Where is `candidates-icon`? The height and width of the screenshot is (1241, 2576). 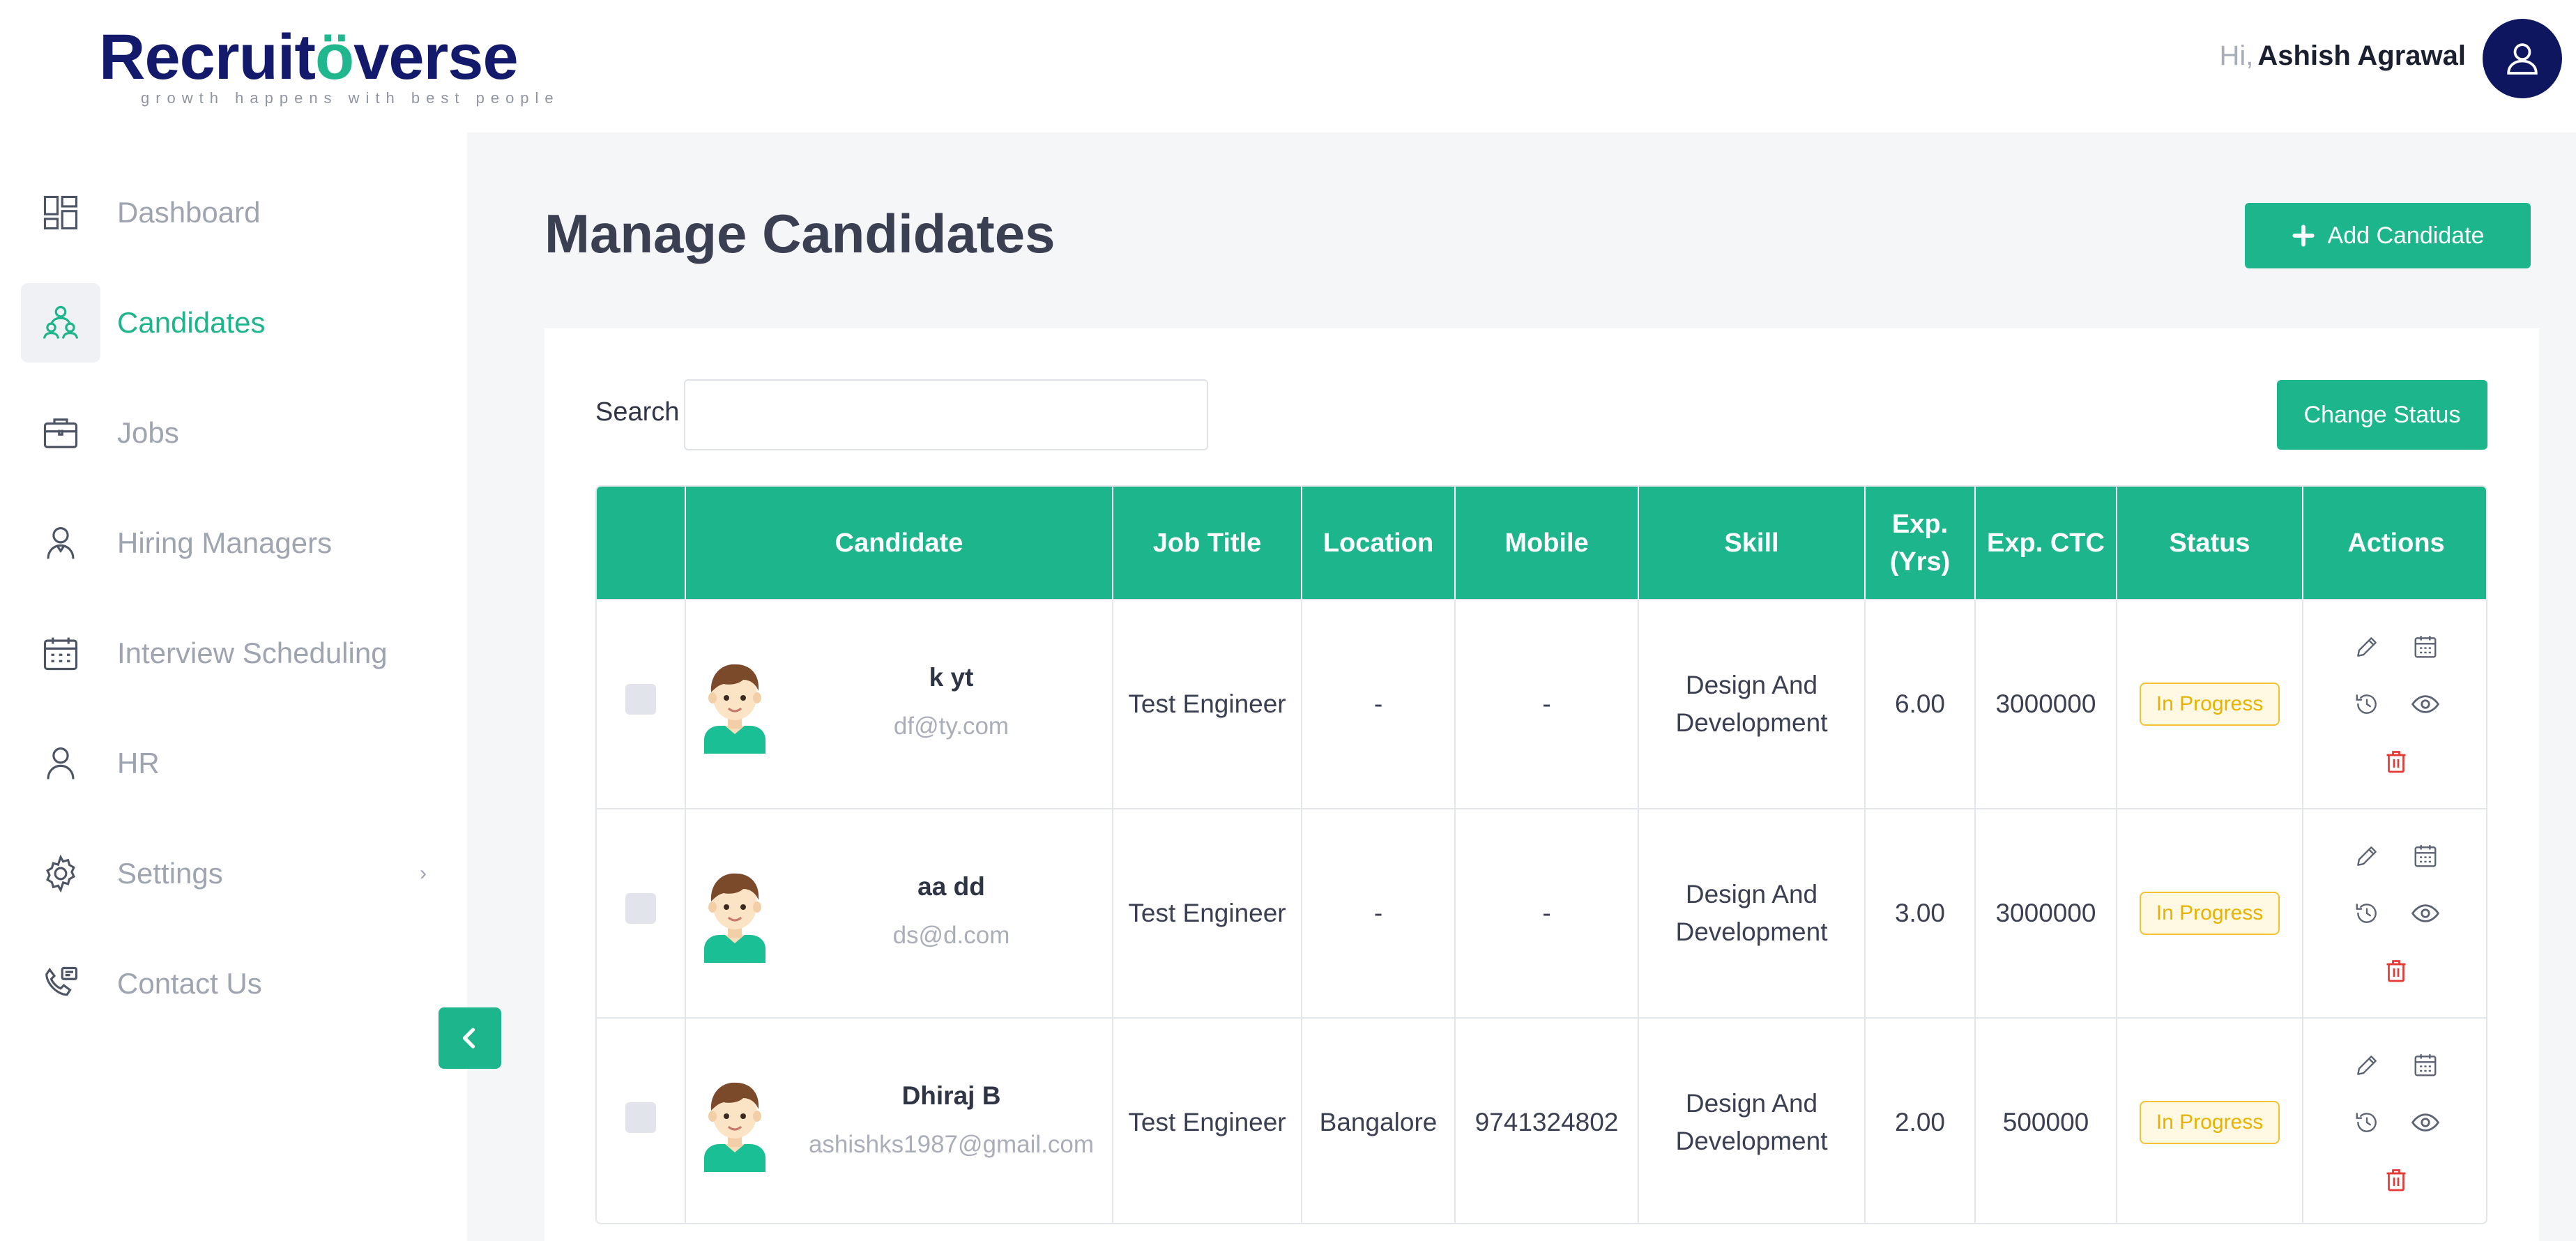
candidates-icon is located at coordinates (61, 323).